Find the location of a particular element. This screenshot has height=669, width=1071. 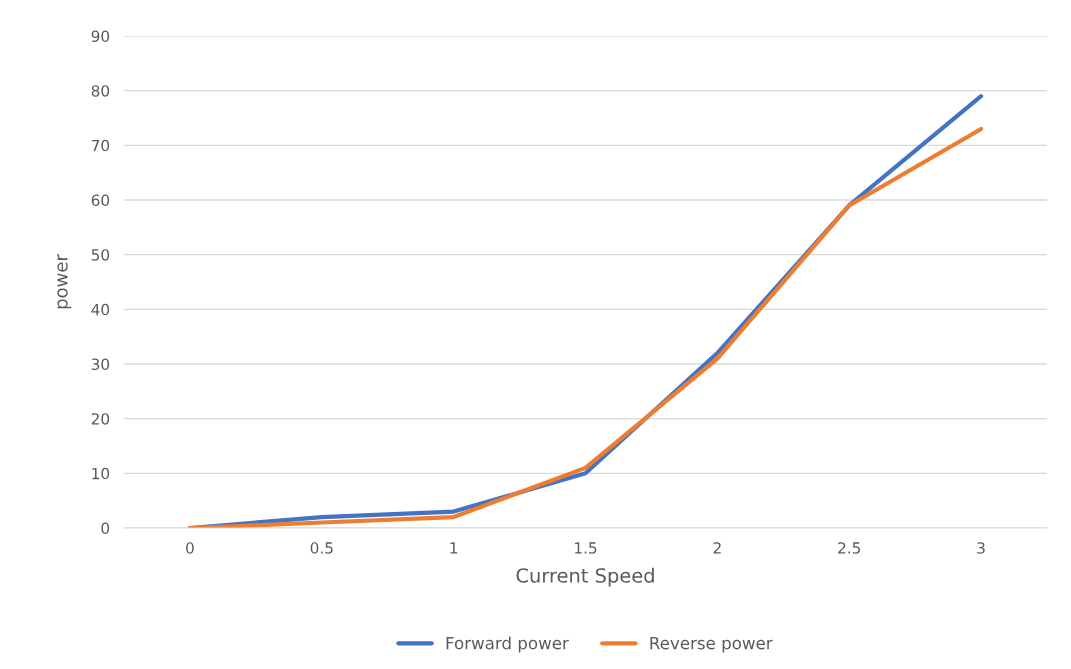

y-axis-title: power is located at coordinates (64, 281).